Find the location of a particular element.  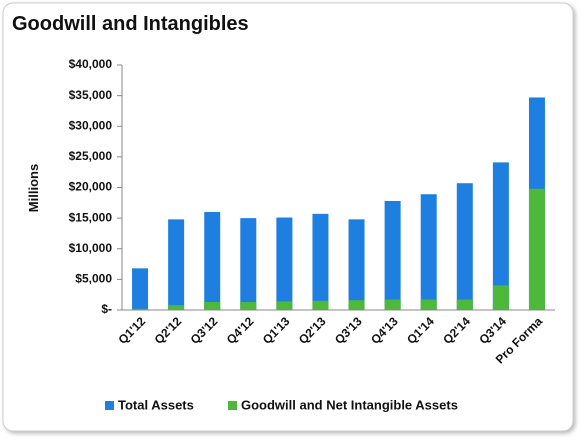

y-tick-label: $20,000 is located at coordinates (91, 187).